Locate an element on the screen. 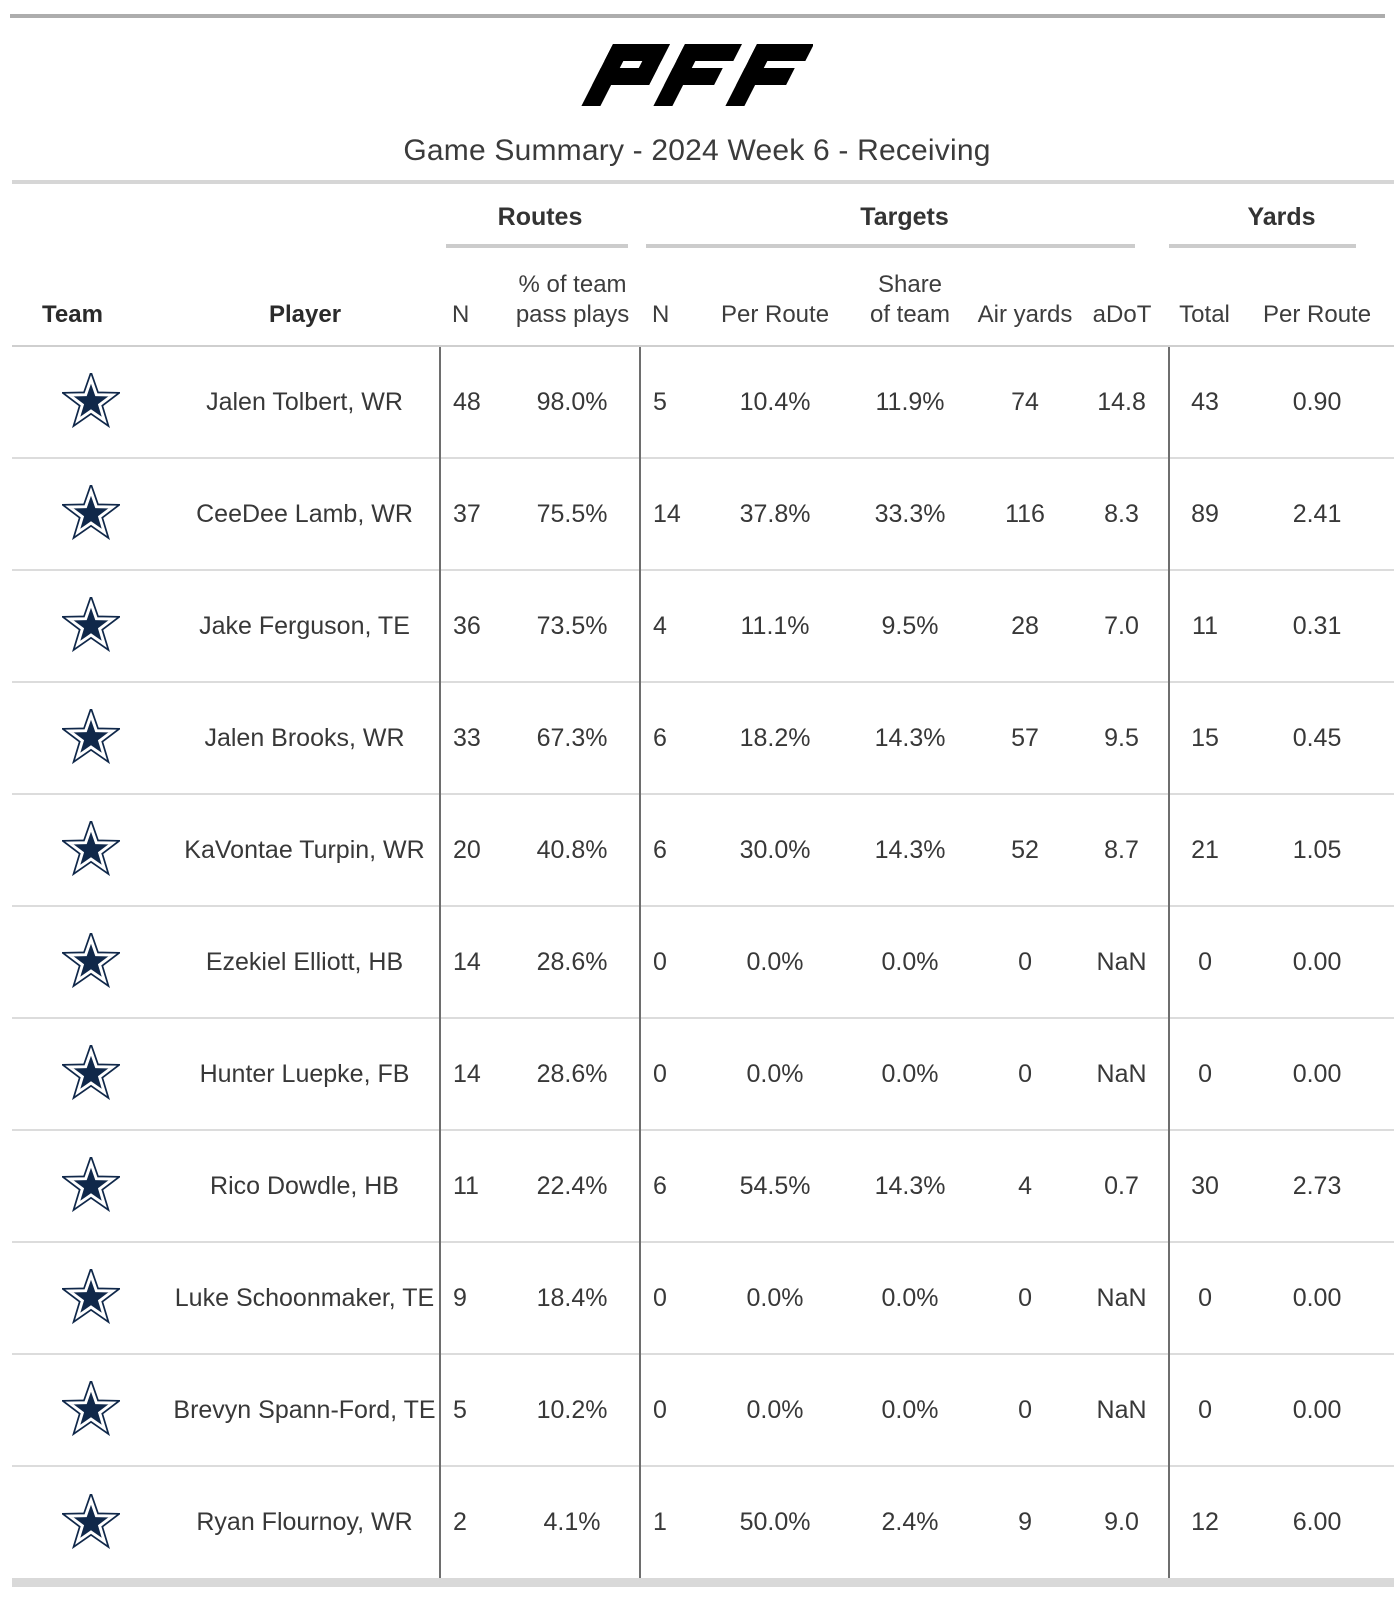  air-yards-cell: 28 is located at coordinates (1025, 625).